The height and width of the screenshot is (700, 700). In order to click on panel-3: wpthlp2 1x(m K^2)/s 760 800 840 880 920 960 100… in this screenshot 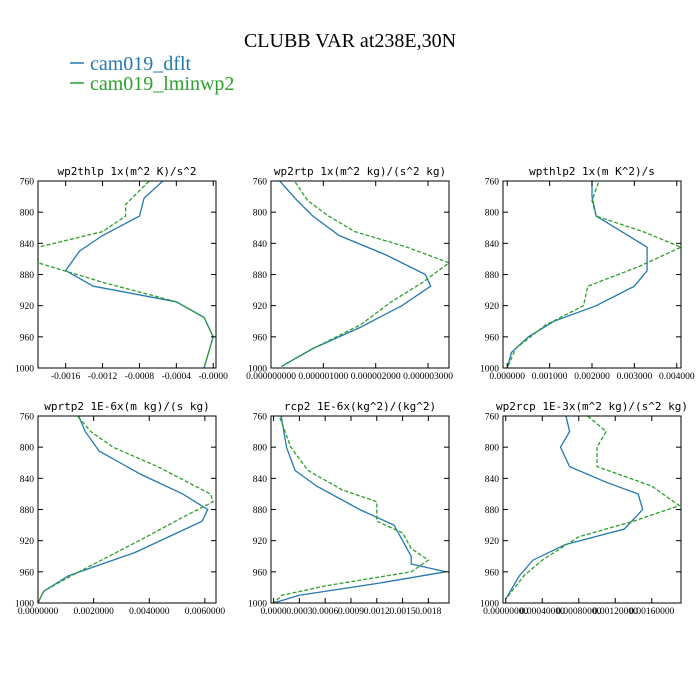, I will do `click(587, 273)`.